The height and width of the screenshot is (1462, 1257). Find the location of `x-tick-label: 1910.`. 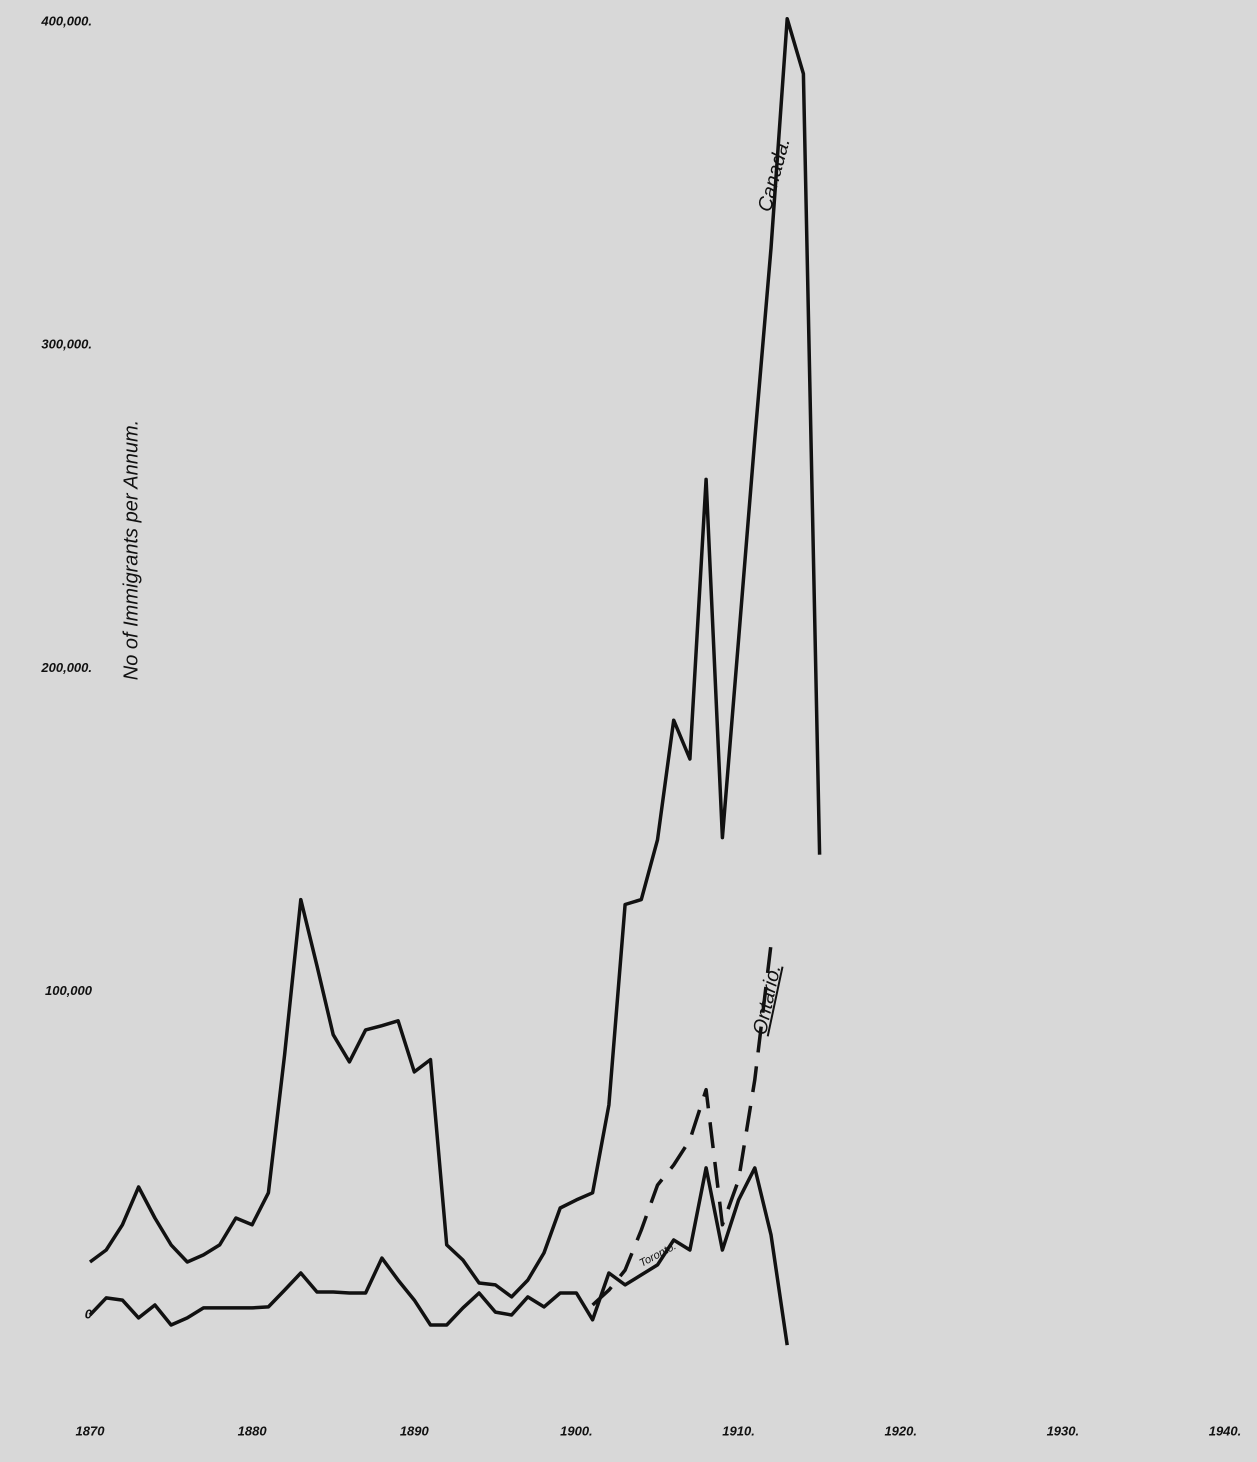

x-tick-label: 1910. is located at coordinates (738, 1430).